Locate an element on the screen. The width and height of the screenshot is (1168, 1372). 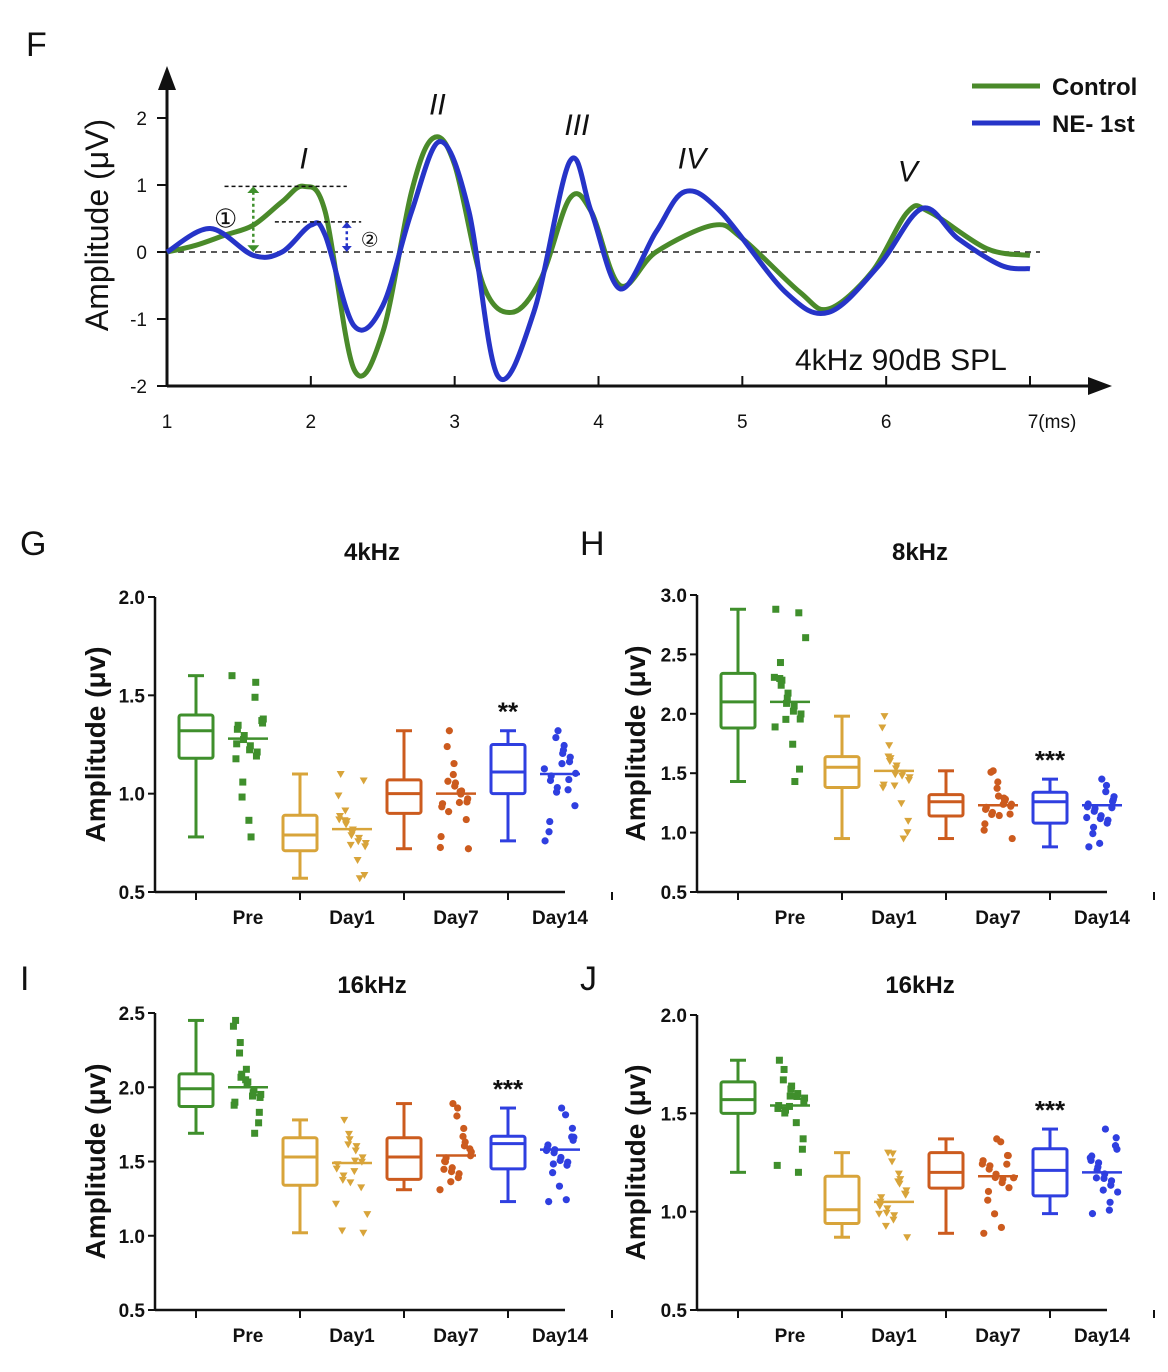
arrowhead is located at coordinates (253, 248).